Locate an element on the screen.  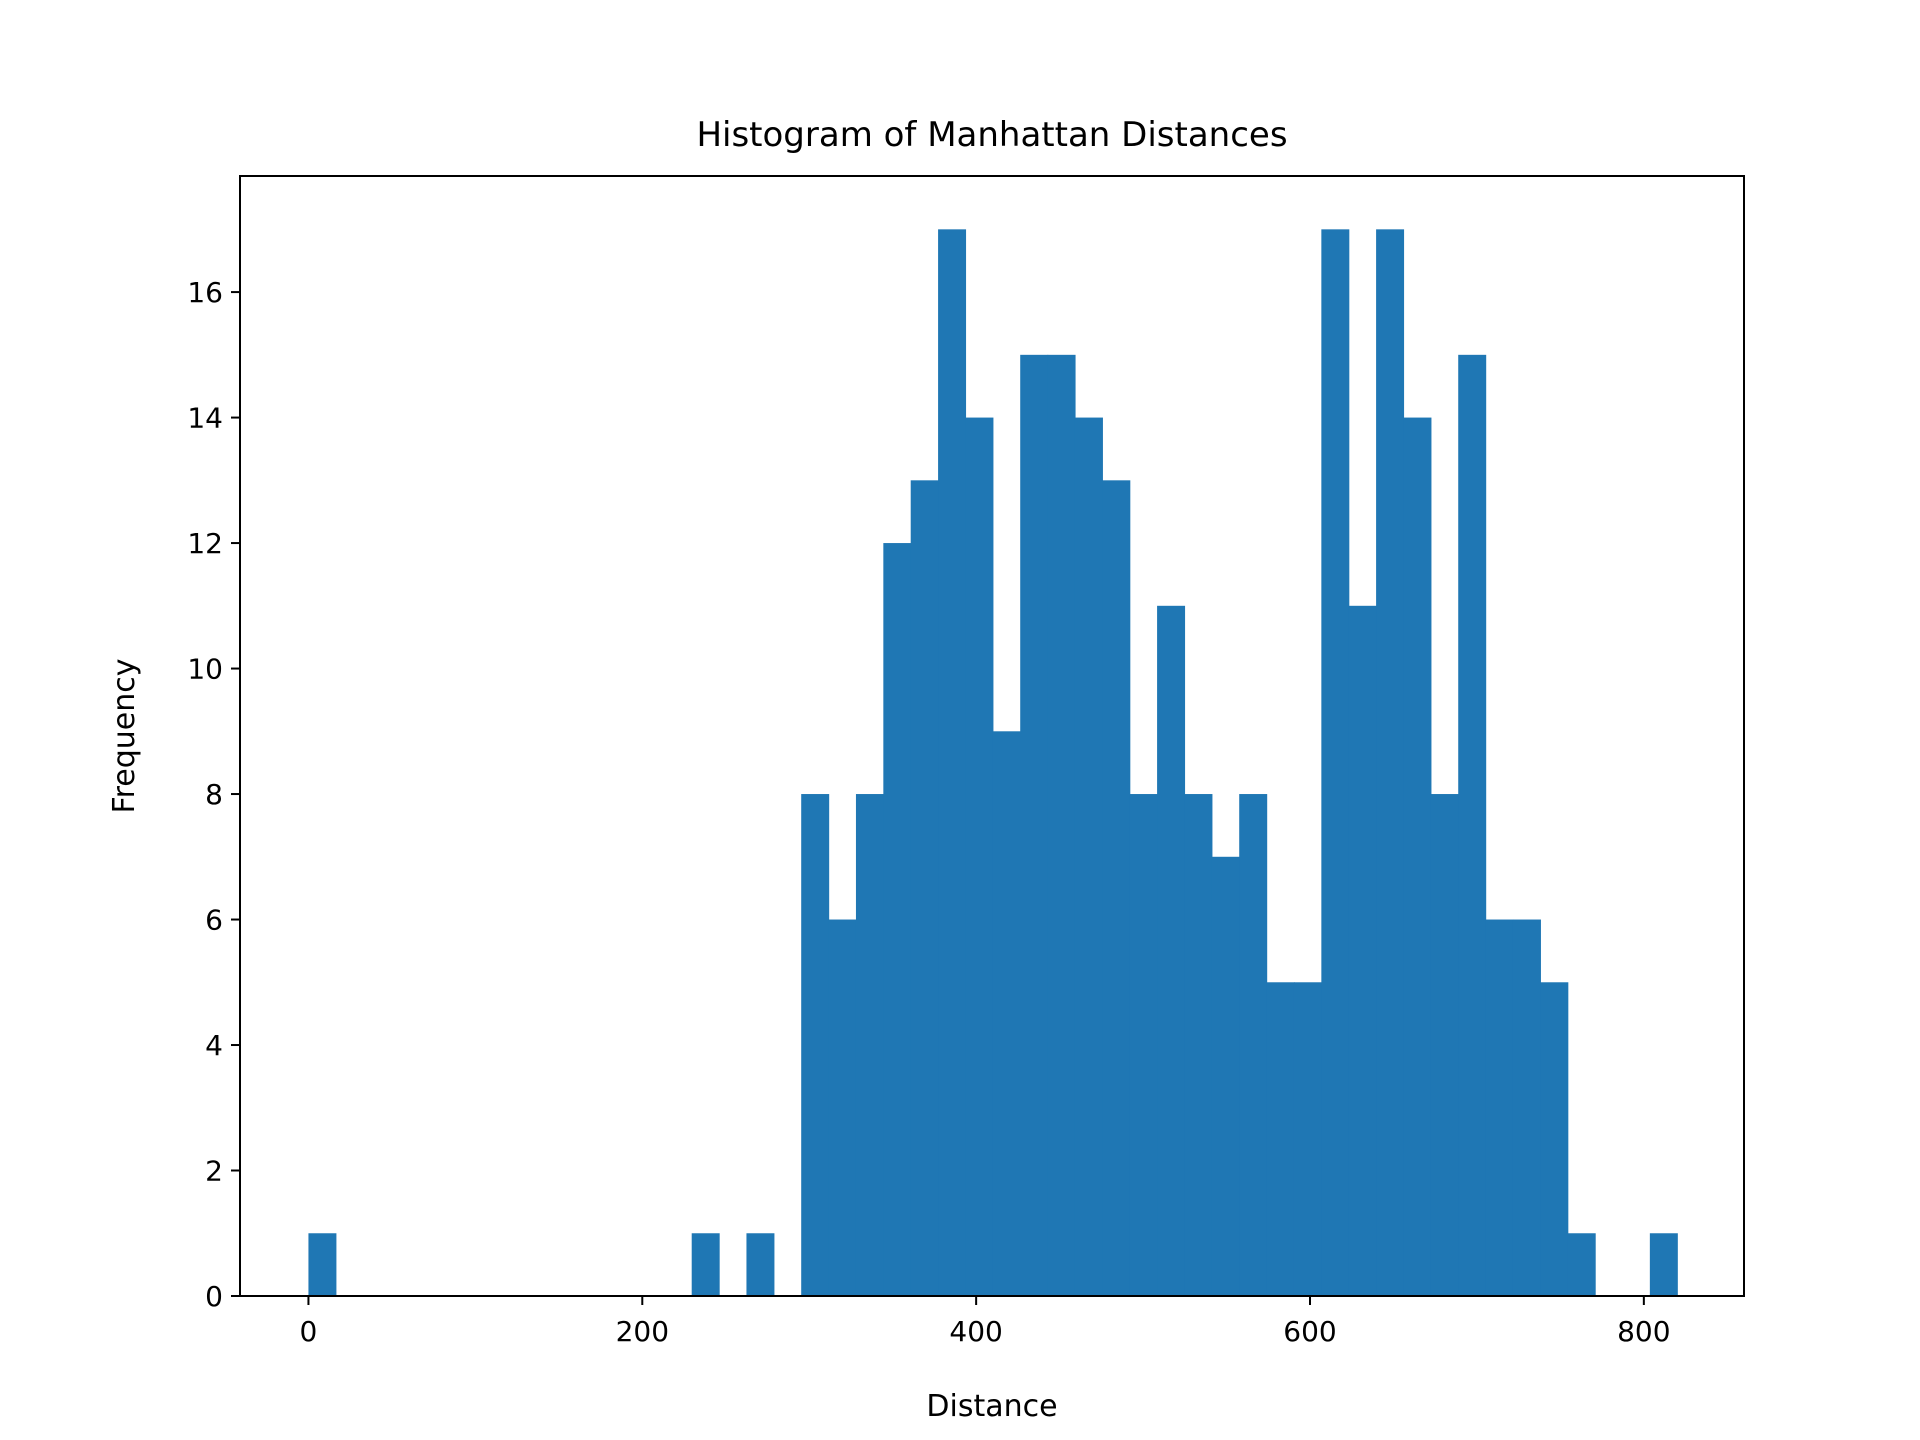
y-tick-label: 0 is located at coordinates (214, 1296).